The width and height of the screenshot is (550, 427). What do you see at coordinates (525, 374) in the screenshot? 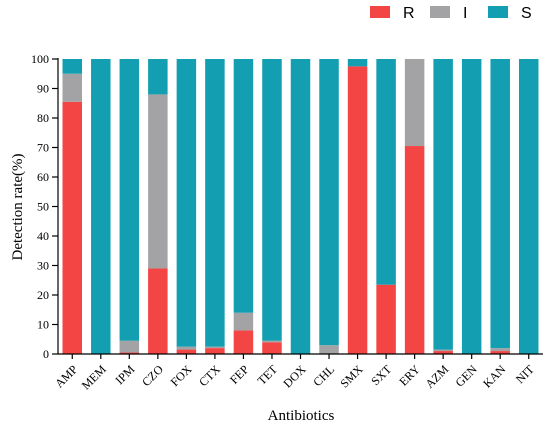
I see `x-tick-label-nit: NIT` at bounding box center [525, 374].